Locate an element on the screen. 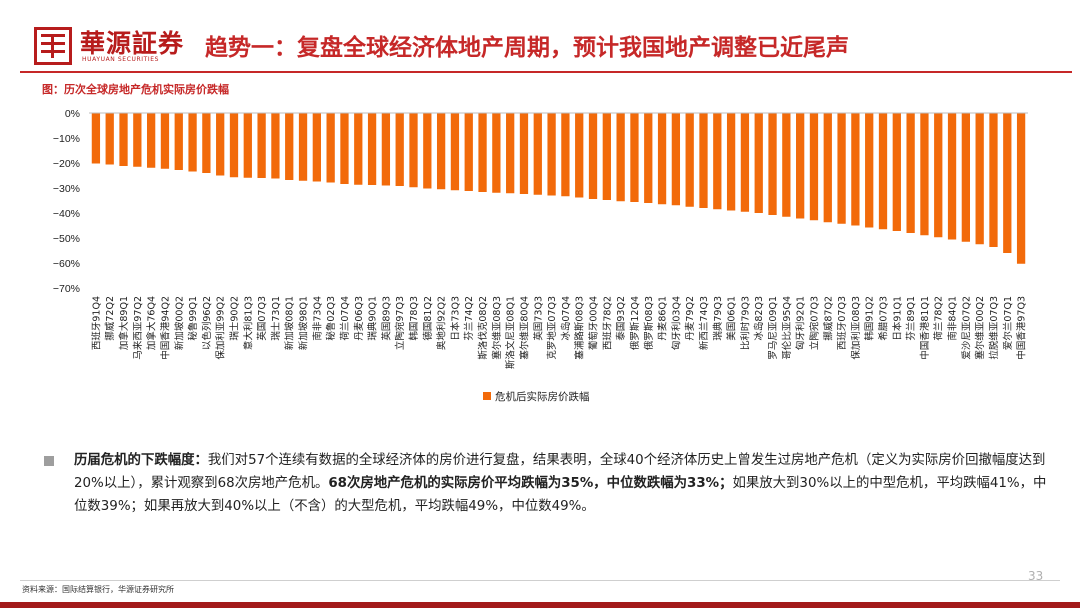 Image resolution: width=1080 pixels, height=608 pixels. page-title: 趋势一：复盘全球经济体地产周期，预计我国地产调整已近尾声 is located at coordinates (527, 47).